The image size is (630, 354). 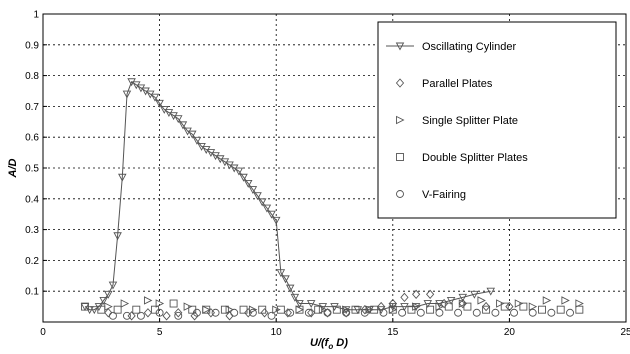 I want to click on legend-item: Double Splitter Plates, so click(x=462, y=158).